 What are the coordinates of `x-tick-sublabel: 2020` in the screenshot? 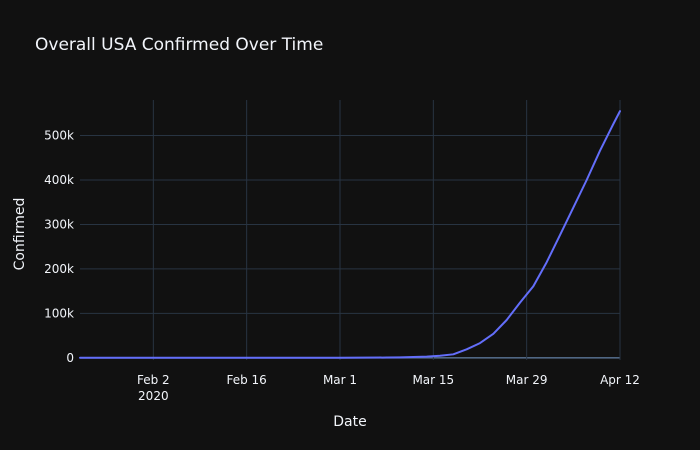 It's located at (153, 396).